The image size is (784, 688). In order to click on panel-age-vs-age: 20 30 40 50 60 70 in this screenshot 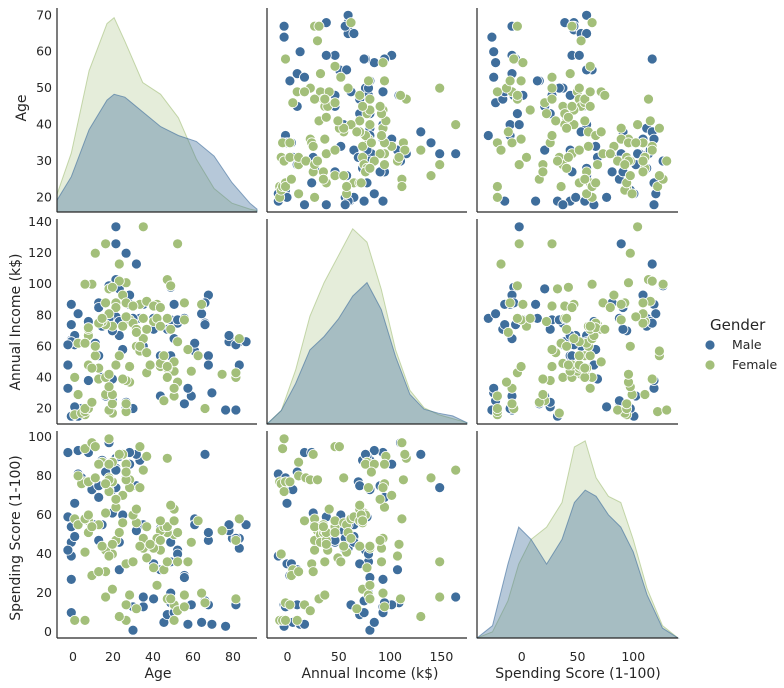, I will do `click(147, 110)`.